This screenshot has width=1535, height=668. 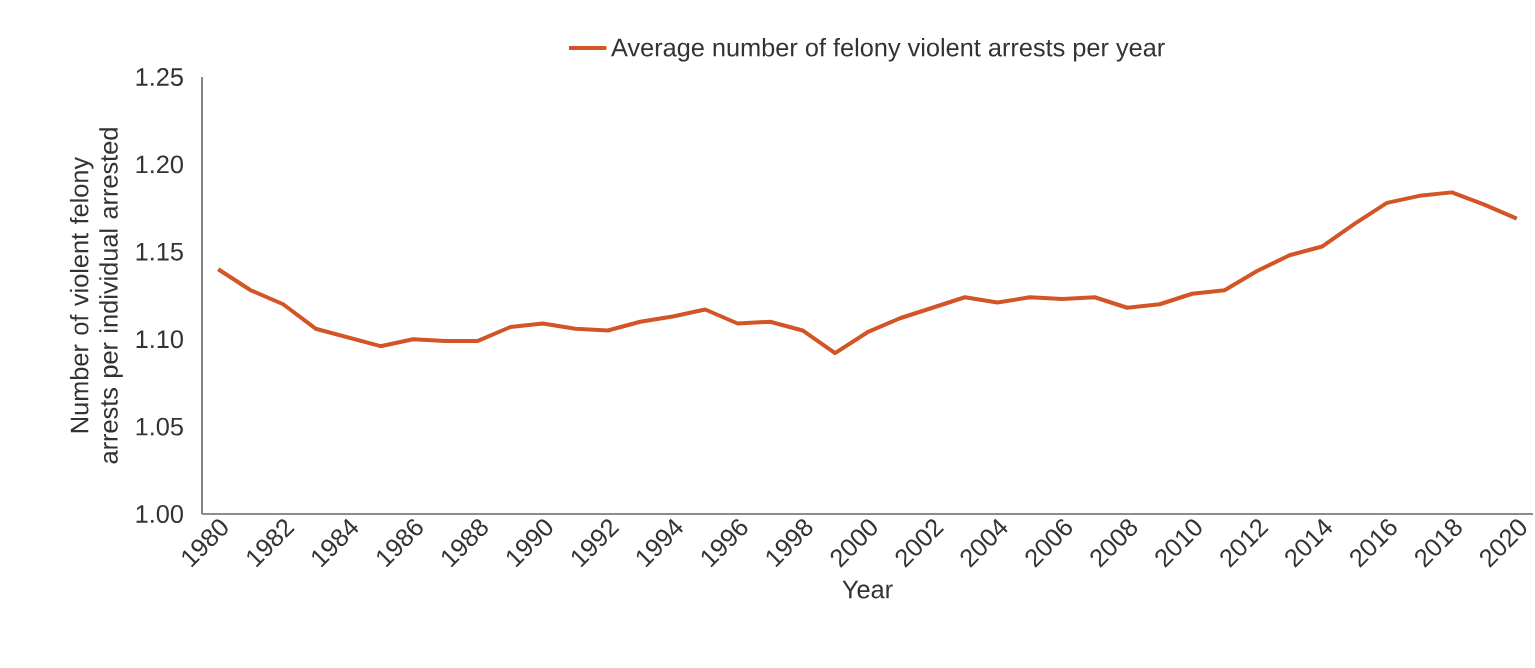 I want to click on y-tick-label: 1.05, so click(x=159, y=426).